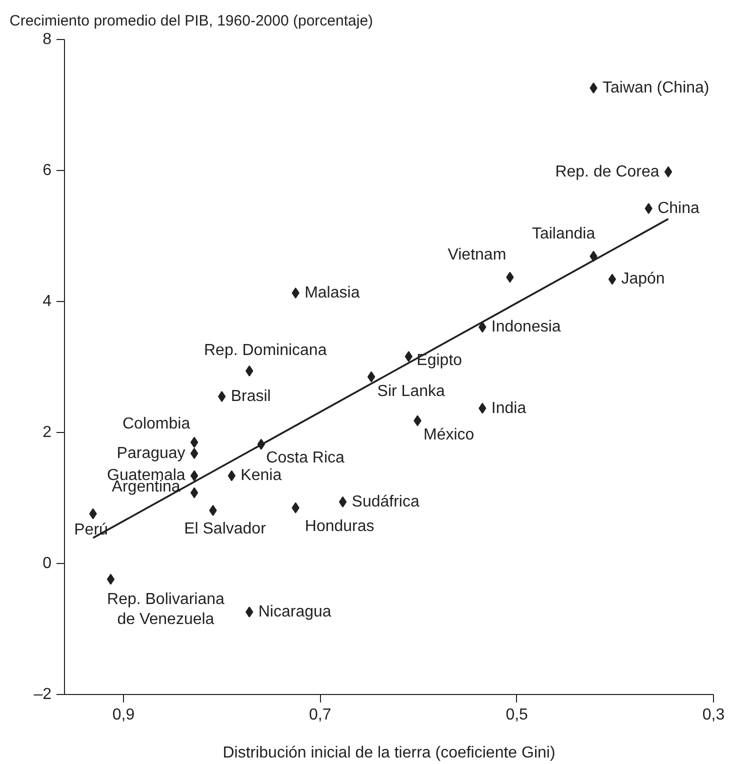  What do you see at coordinates (47, 39) in the screenshot?
I see `y-tick-label: 8` at bounding box center [47, 39].